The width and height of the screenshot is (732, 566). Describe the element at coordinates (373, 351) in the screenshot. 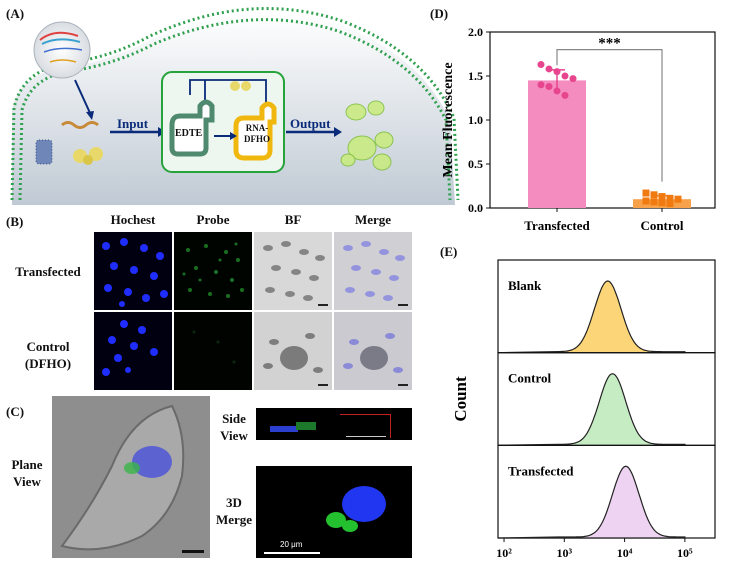

I see `image-merge-control` at that location.